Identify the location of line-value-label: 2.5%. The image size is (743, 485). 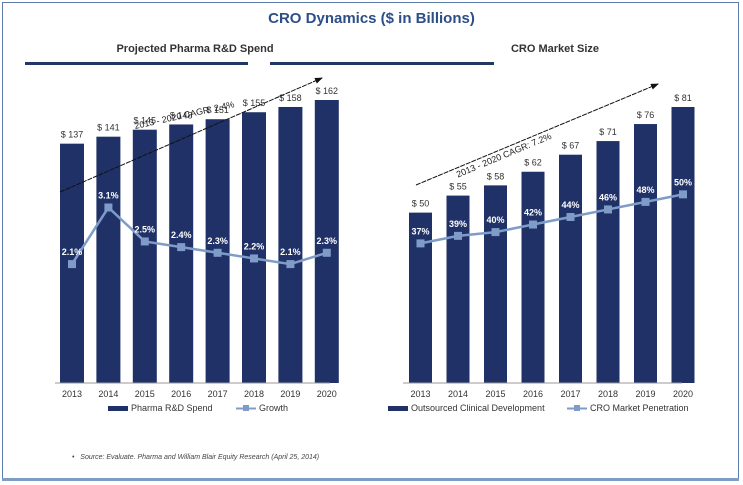
(145, 229).